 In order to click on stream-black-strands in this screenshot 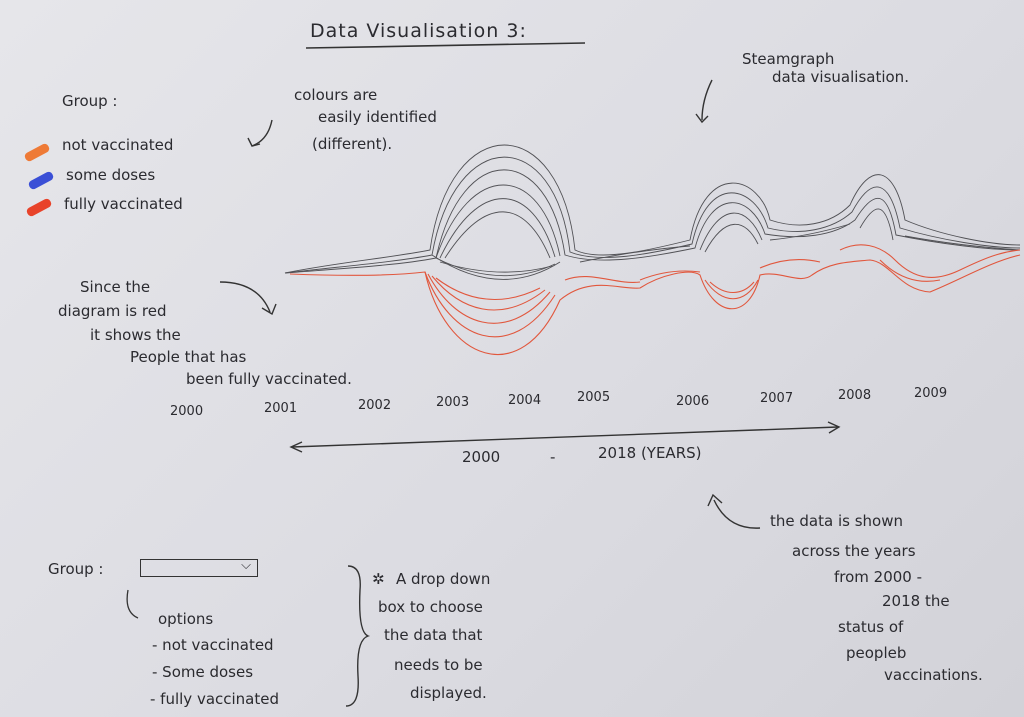, I will do `click(652, 212)`.